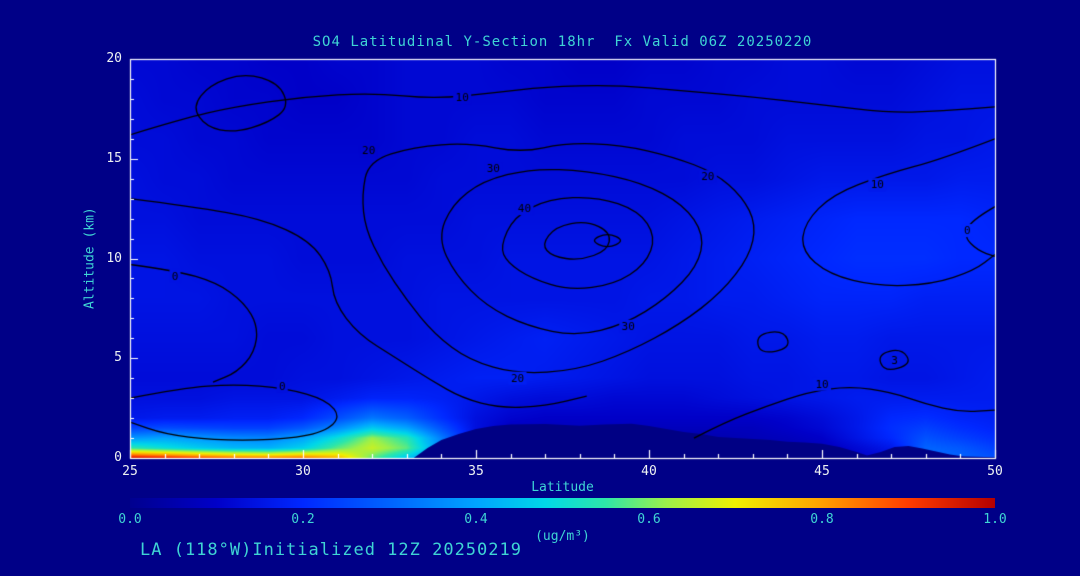  What do you see at coordinates (995, 519) in the screenshot?
I see `colorbar-tick-label: 1.0` at bounding box center [995, 519].